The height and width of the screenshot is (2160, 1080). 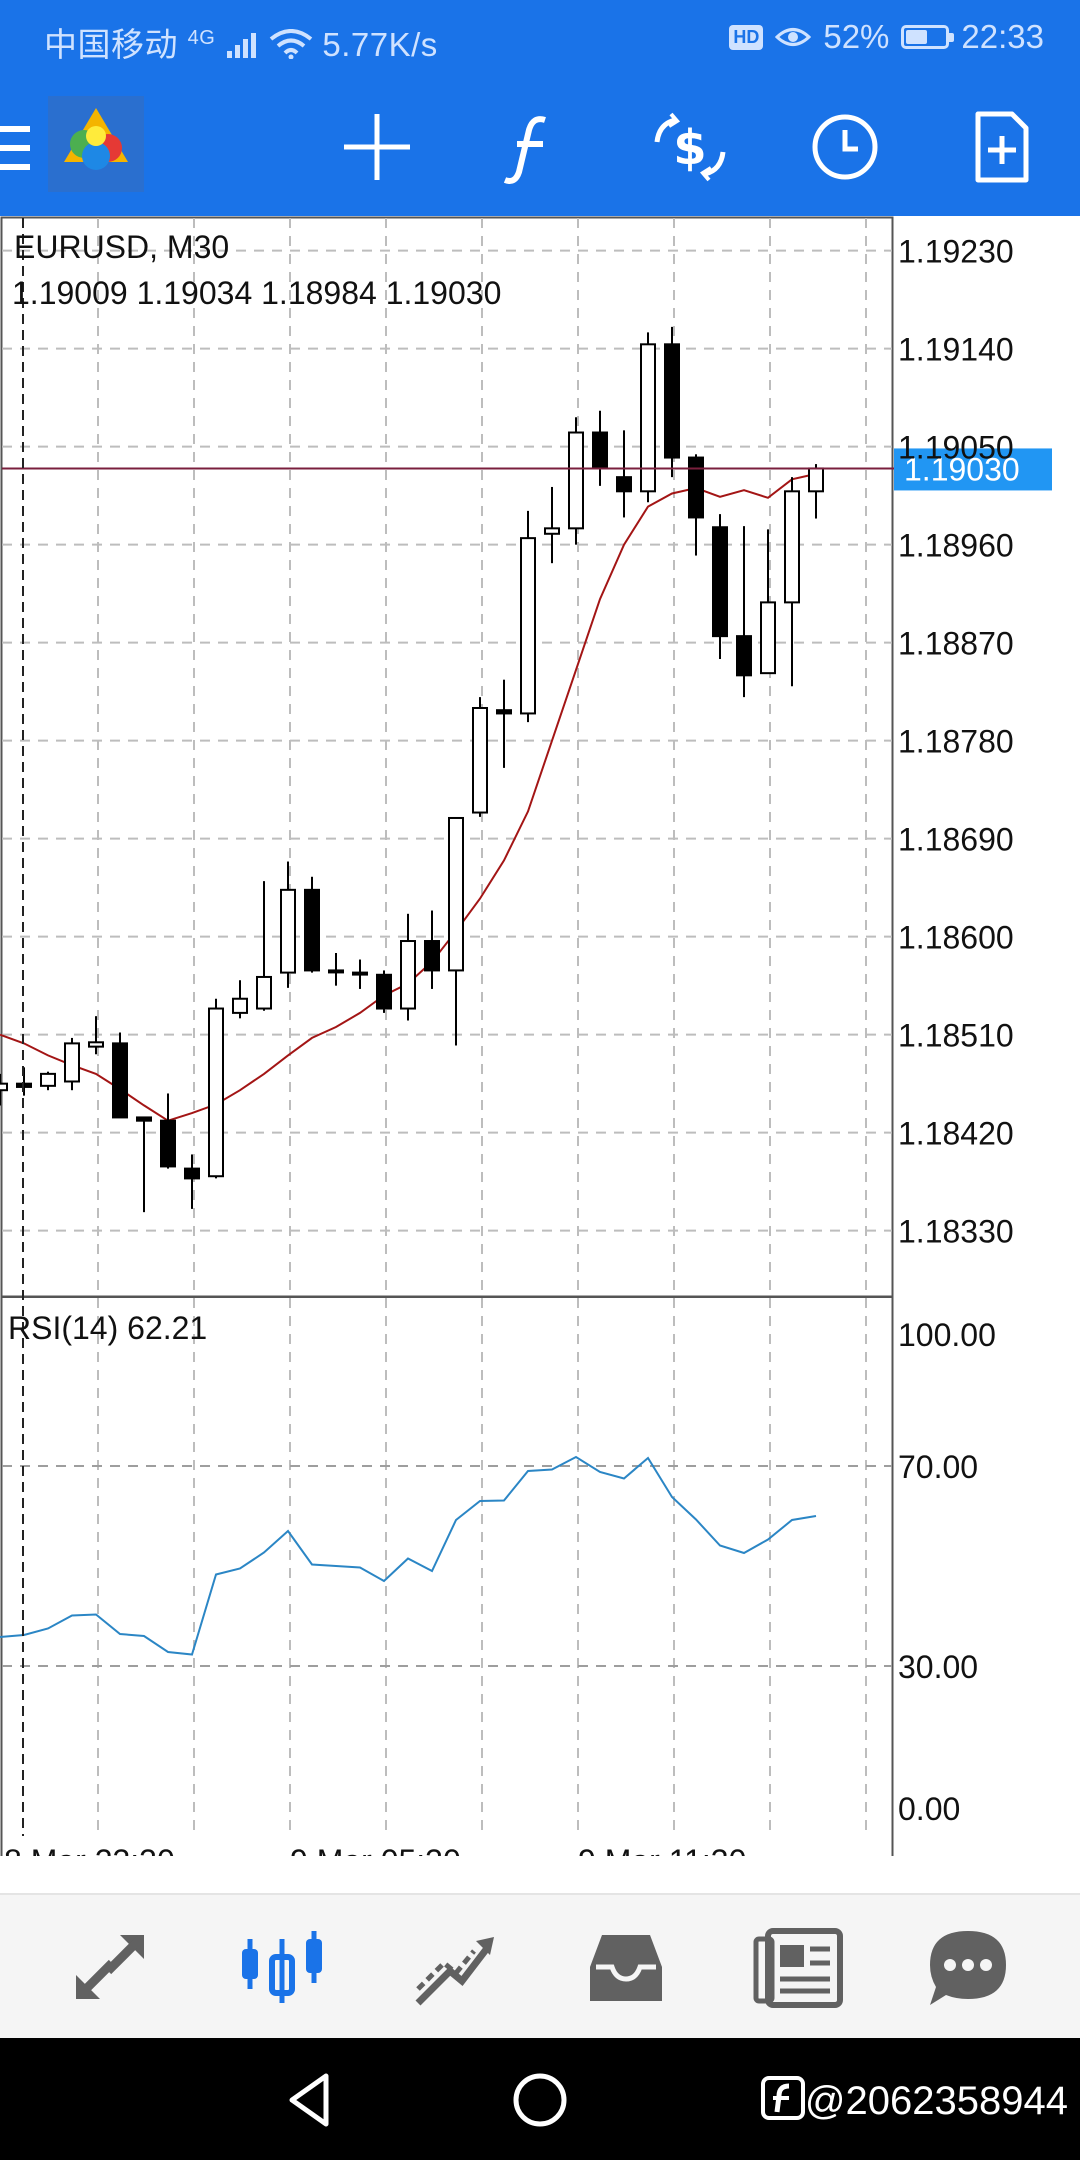 I want to click on trade-tab-icon, so click(x=454, y=1971).